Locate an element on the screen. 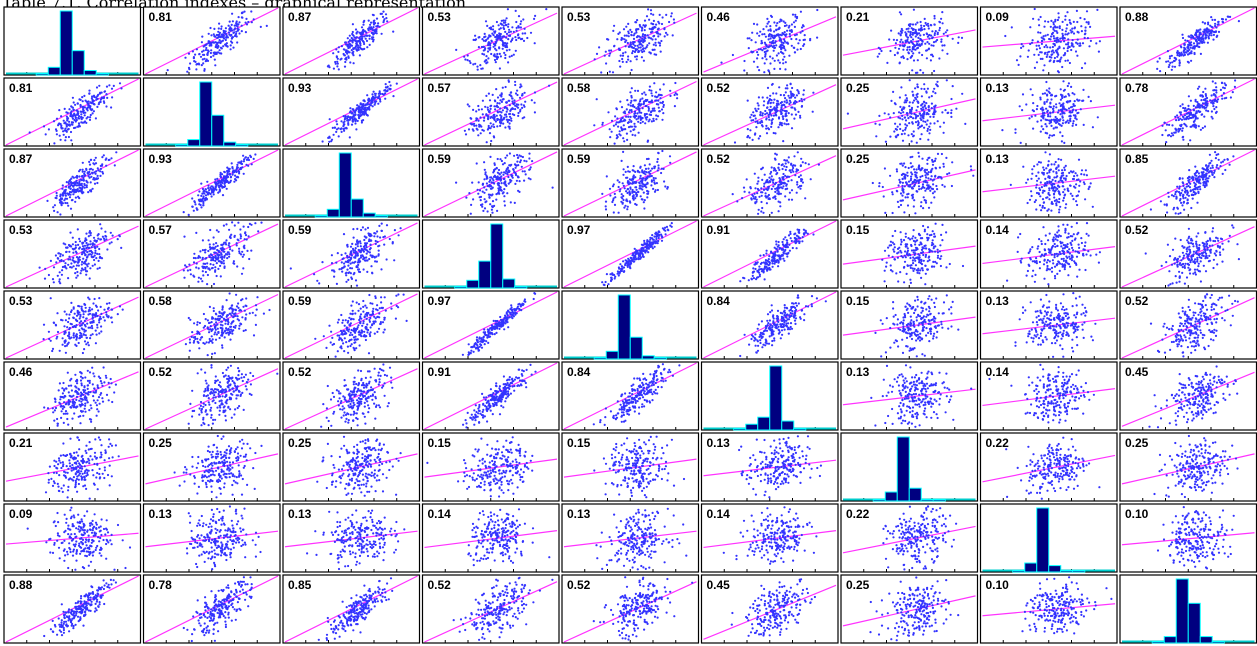 This screenshot has width=1257, height=646. fit-line is located at coordinates (212, 41).